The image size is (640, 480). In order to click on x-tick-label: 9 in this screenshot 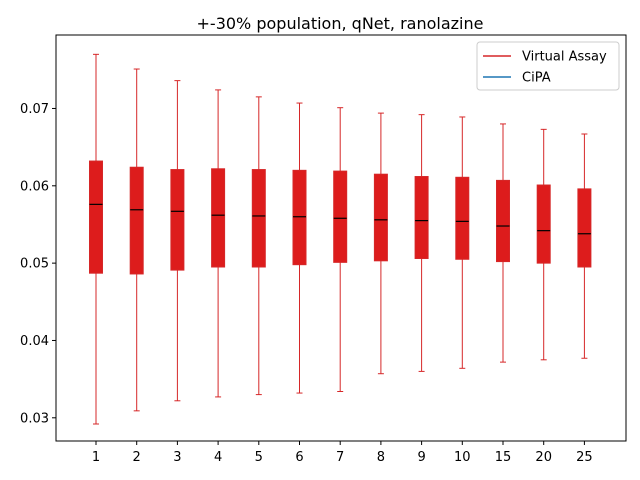, I will do `click(421, 457)`.